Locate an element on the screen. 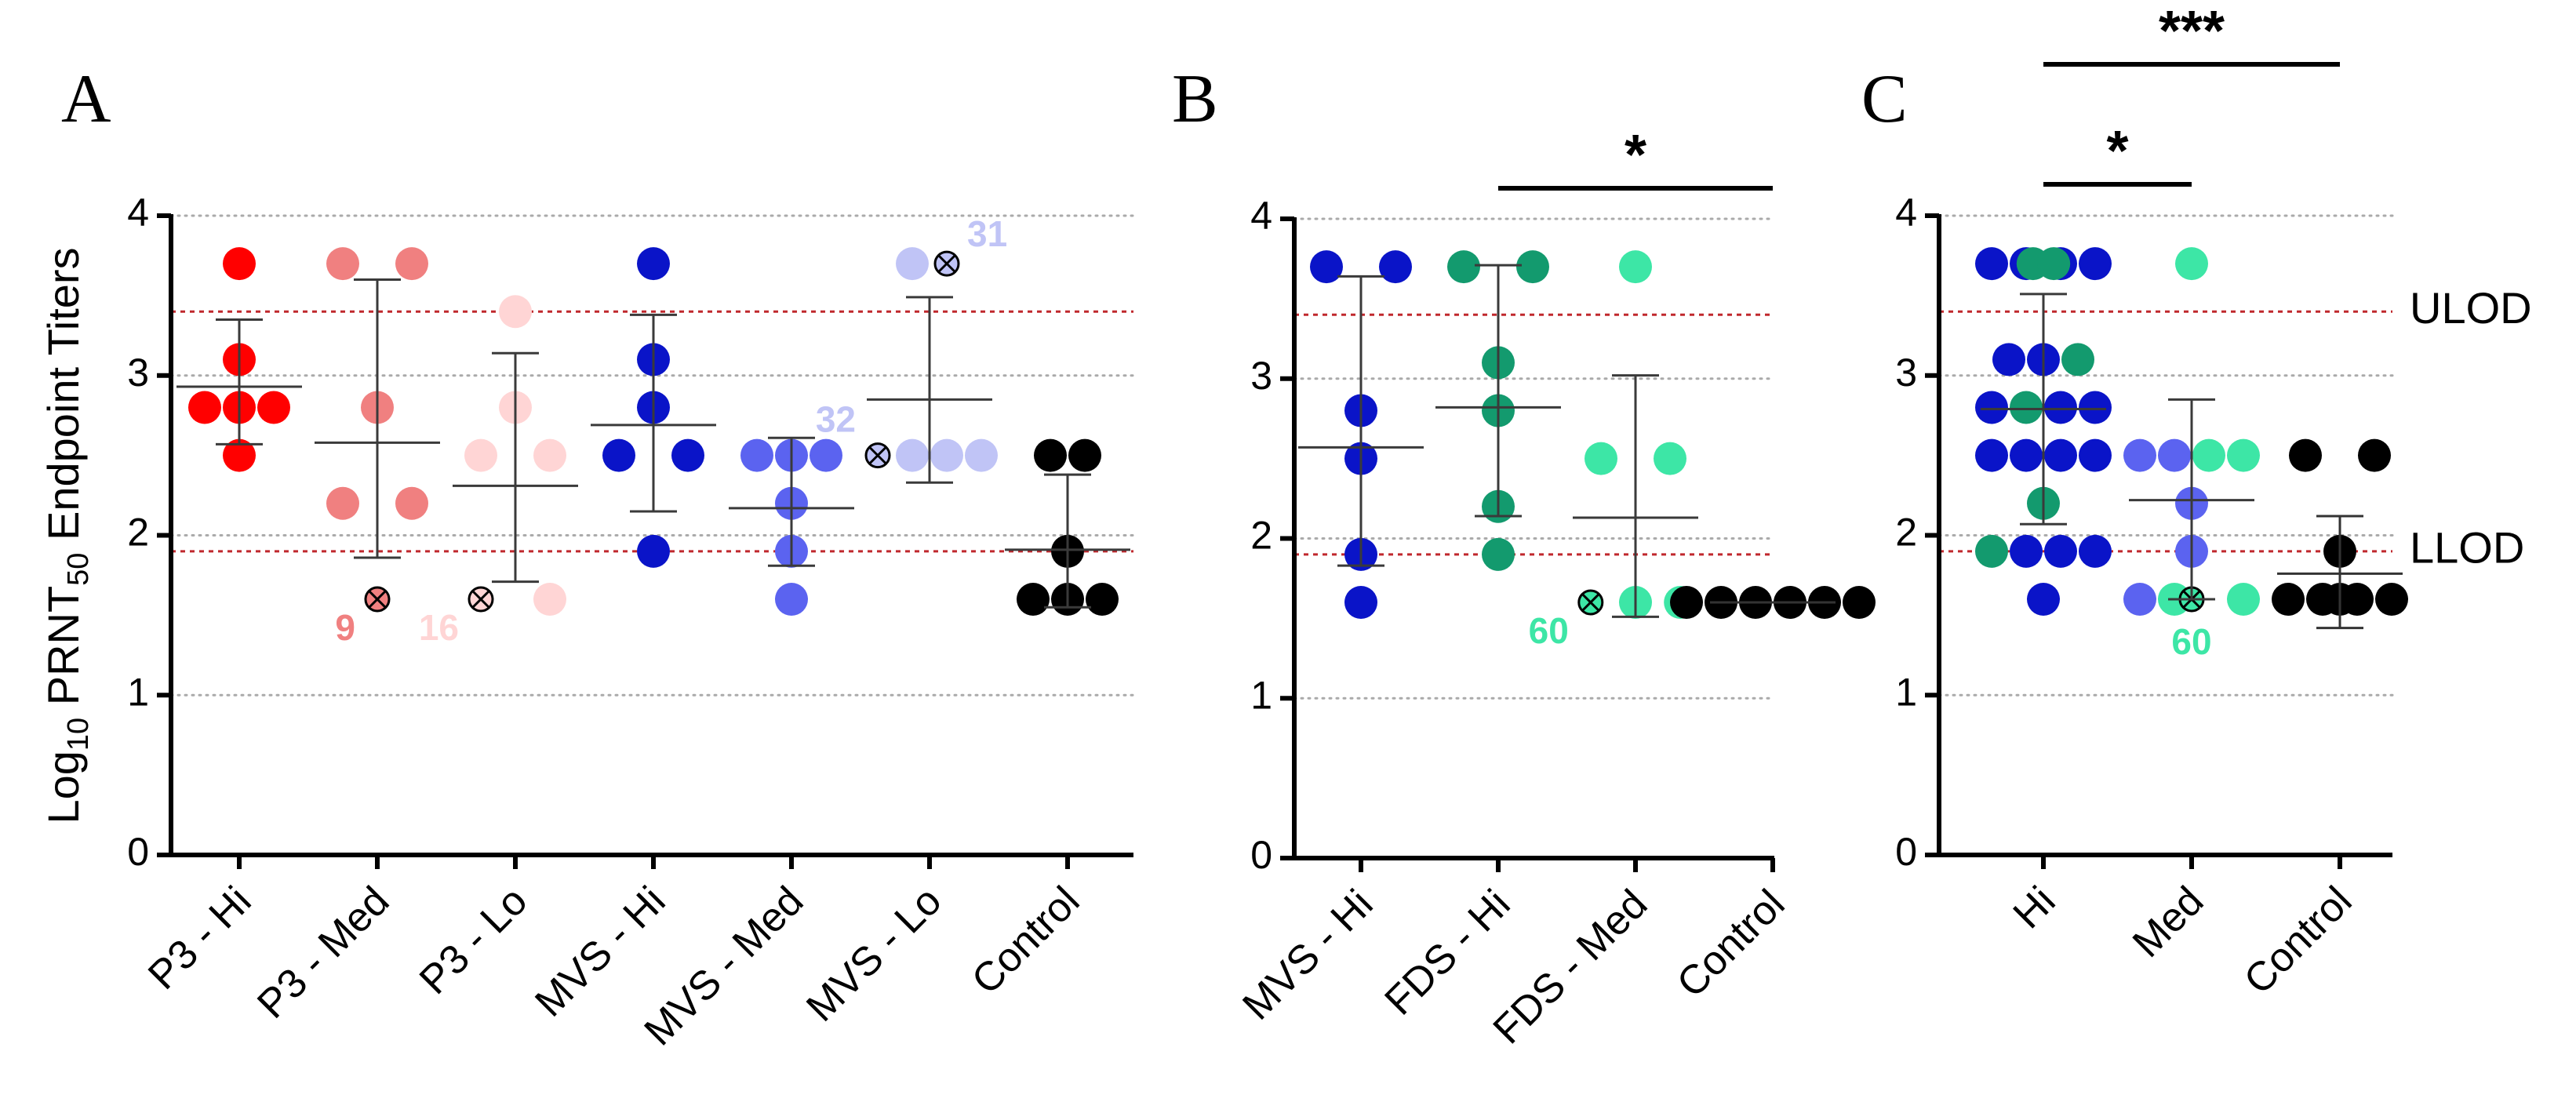 This screenshot has width=2576, height=1113. y-axis-label-prefix: Log is located at coordinates (63, 787).